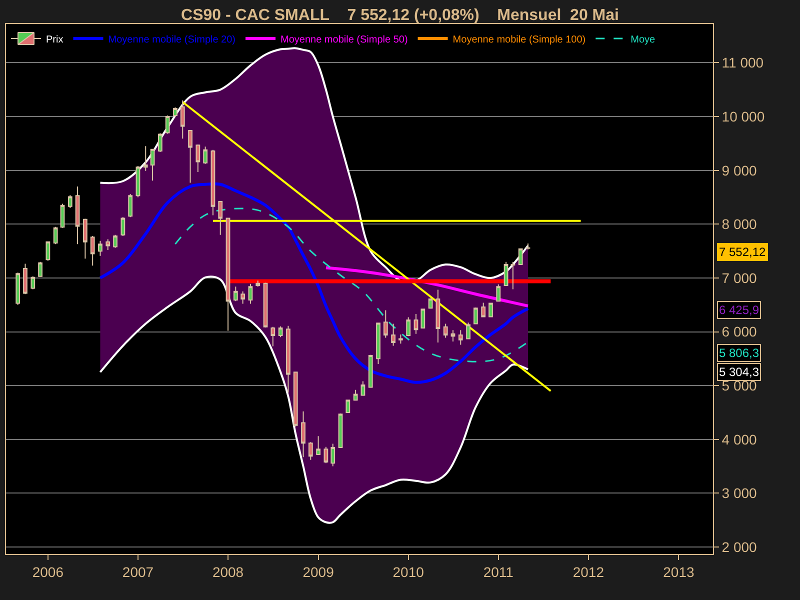 The width and height of the screenshot is (800, 600). I want to click on y-tick-label: 4 000, so click(740, 439).